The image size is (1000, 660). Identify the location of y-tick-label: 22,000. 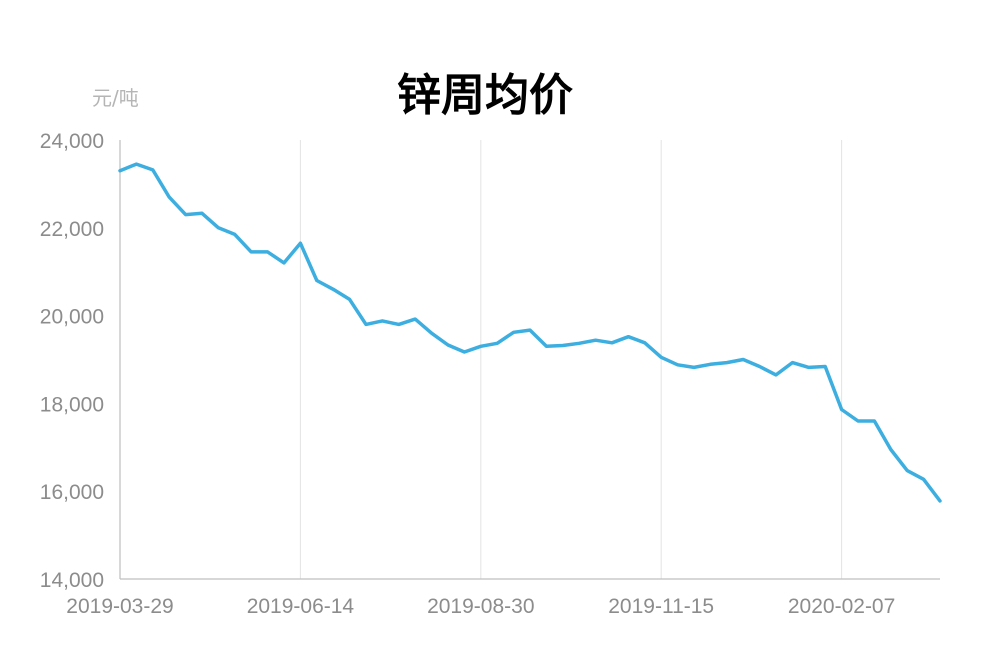
(72, 229).